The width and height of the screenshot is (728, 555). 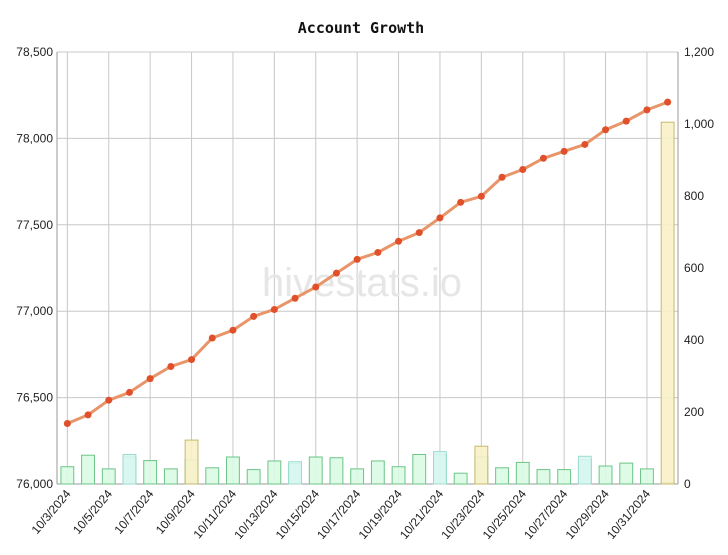 What do you see at coordinates (699, 52) in the screenshot?
I see `y-right-tick-label: 1,200` at bounding box center [699, 52].